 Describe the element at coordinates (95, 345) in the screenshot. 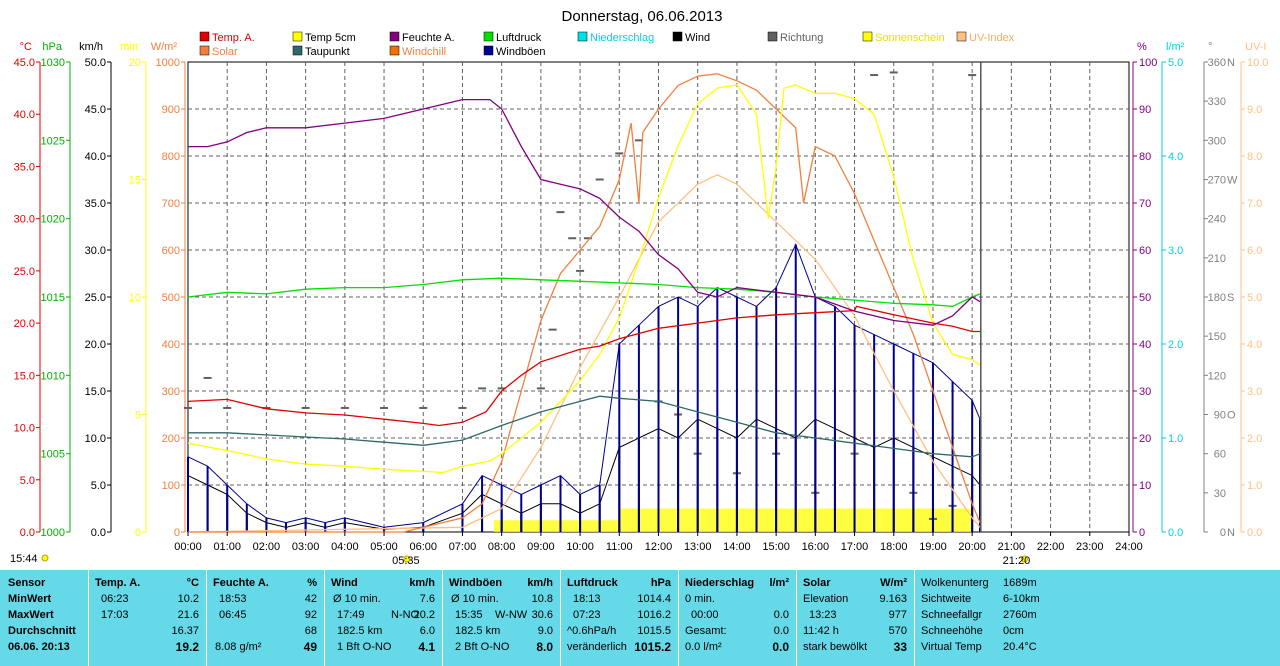

I see `left-axis-label: 20.0` at that location.